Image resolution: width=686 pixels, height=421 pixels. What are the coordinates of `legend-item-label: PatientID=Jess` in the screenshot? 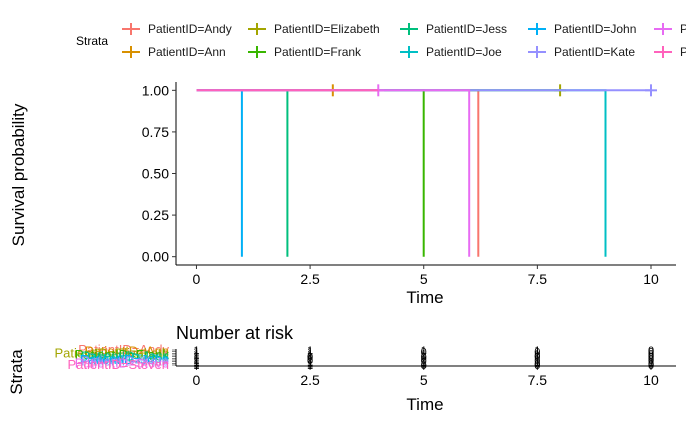 It's located at (466, 29).